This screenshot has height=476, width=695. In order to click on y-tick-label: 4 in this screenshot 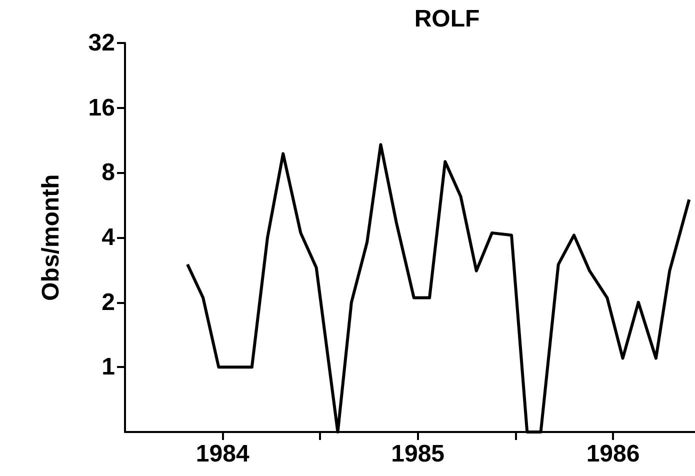, I will do `click(109, 237)`.